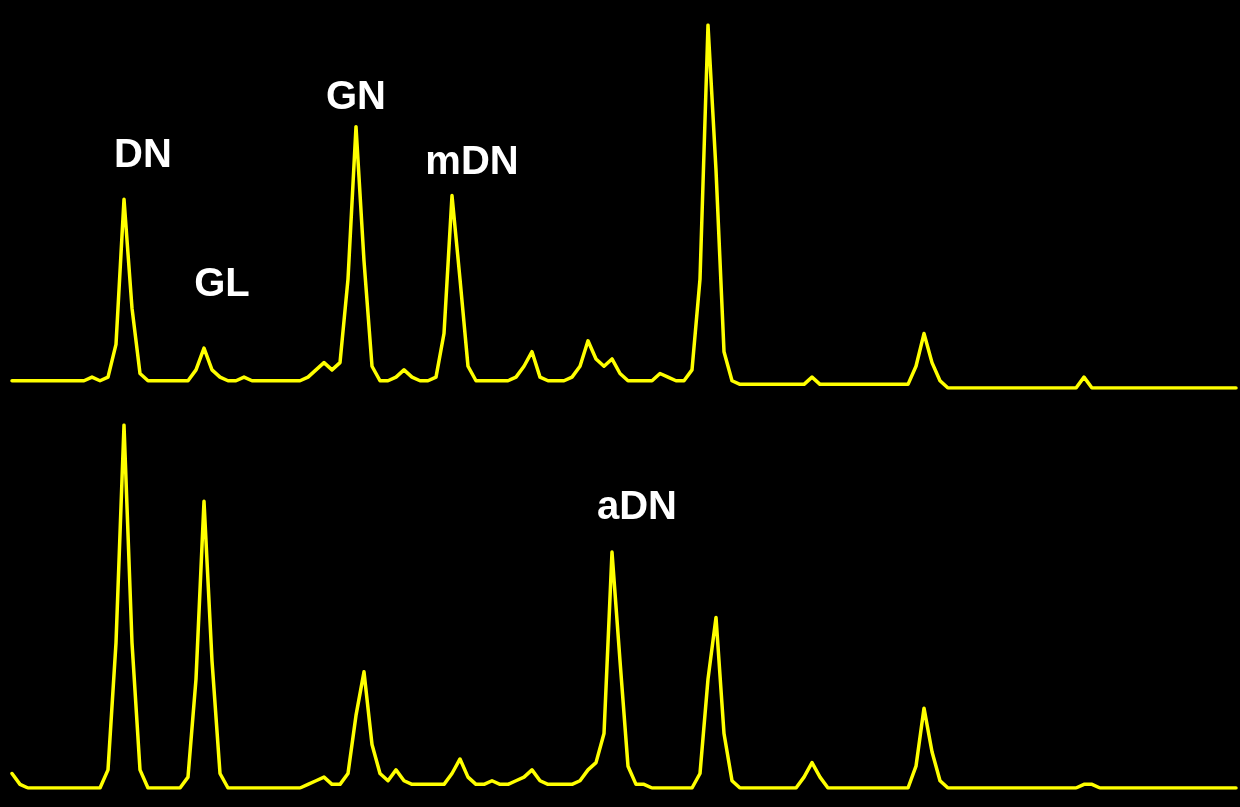 This screenshot has height=807, width=1240. I want to click on annotation: GN, so click(356, 95).